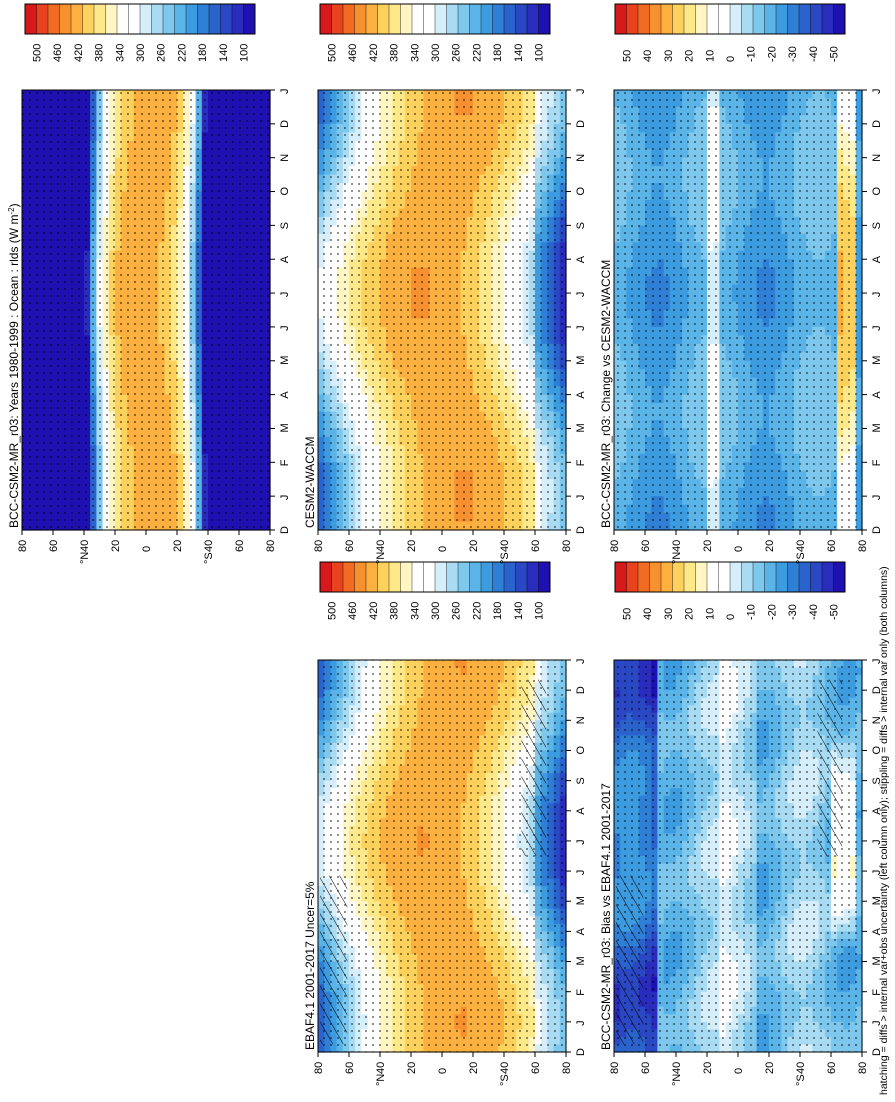 This screenshot has height=1102, width=895. Describe the element at coordinates (182, 53) in the screenshot. I see `colorbar-label: 220` at that location.